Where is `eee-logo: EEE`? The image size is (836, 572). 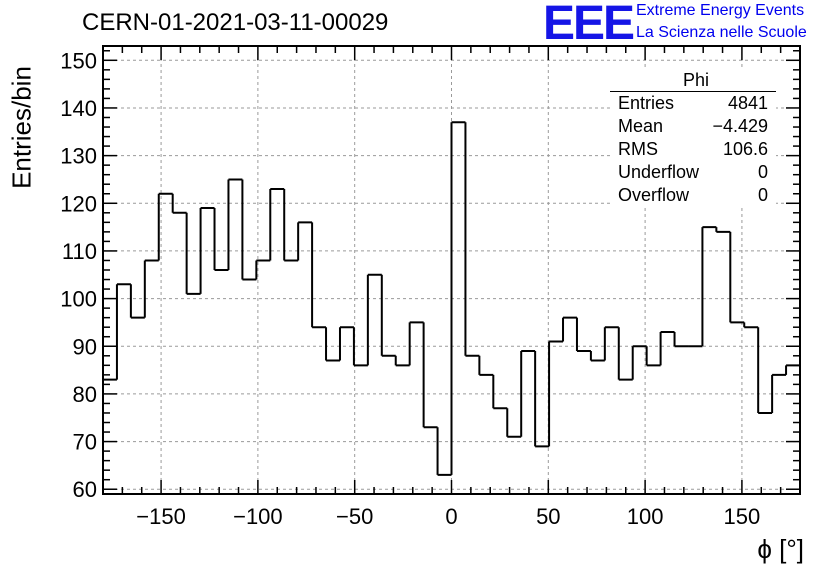
eee-logo: EEE is located at coordinates (589, 25).